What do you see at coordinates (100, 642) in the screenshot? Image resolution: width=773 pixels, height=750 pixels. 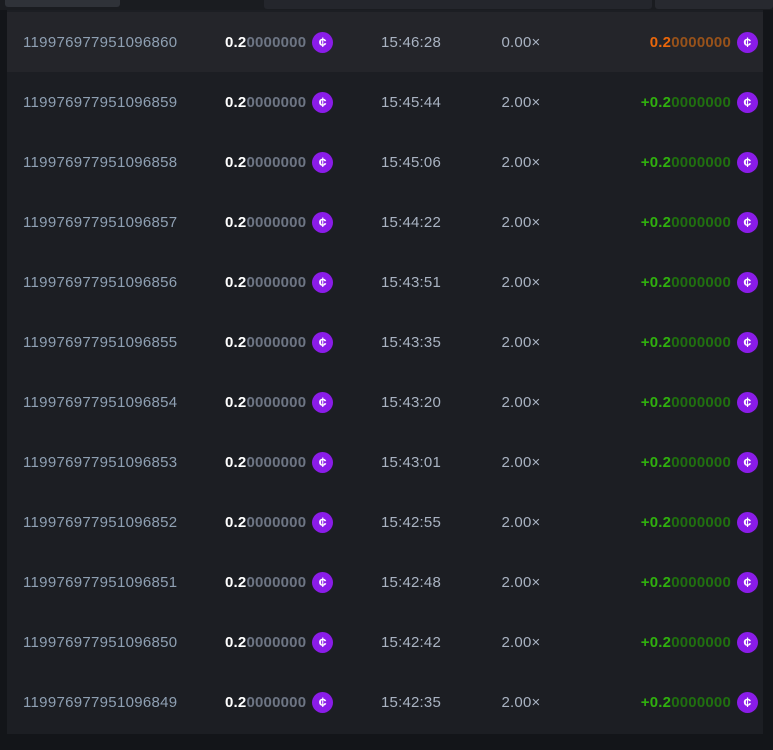 I see `bet-id: 119976977951096850` at bounding box center [100, 642].